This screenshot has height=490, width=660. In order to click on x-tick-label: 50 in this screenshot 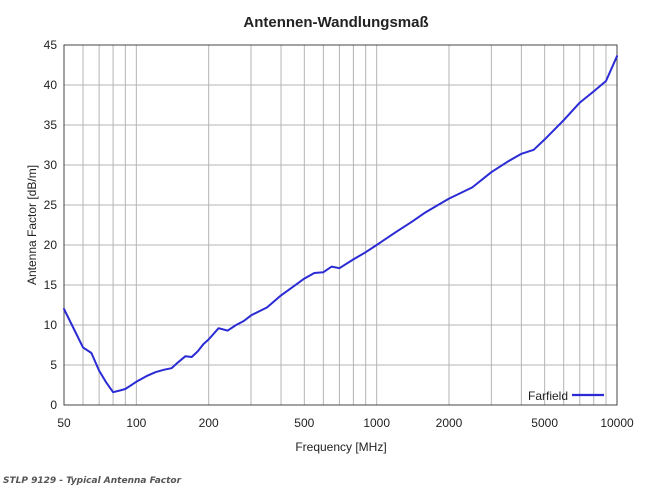, I will do `click(64, 423)`.